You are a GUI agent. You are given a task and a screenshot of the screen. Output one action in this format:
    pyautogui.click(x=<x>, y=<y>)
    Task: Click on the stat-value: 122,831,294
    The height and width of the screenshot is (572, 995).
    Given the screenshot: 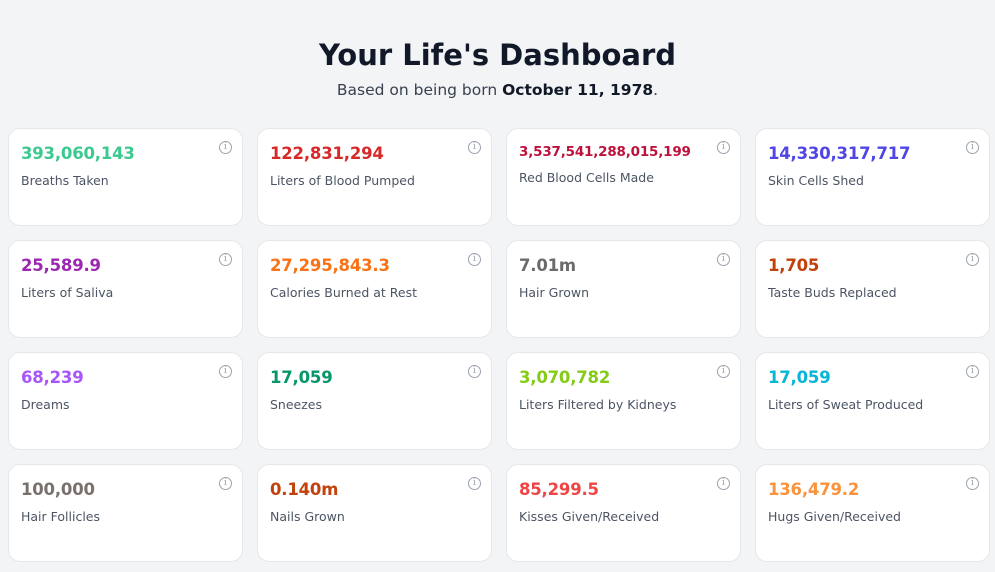 What is the action you would take?
    pyautogui.click(x=327, y=153)
    